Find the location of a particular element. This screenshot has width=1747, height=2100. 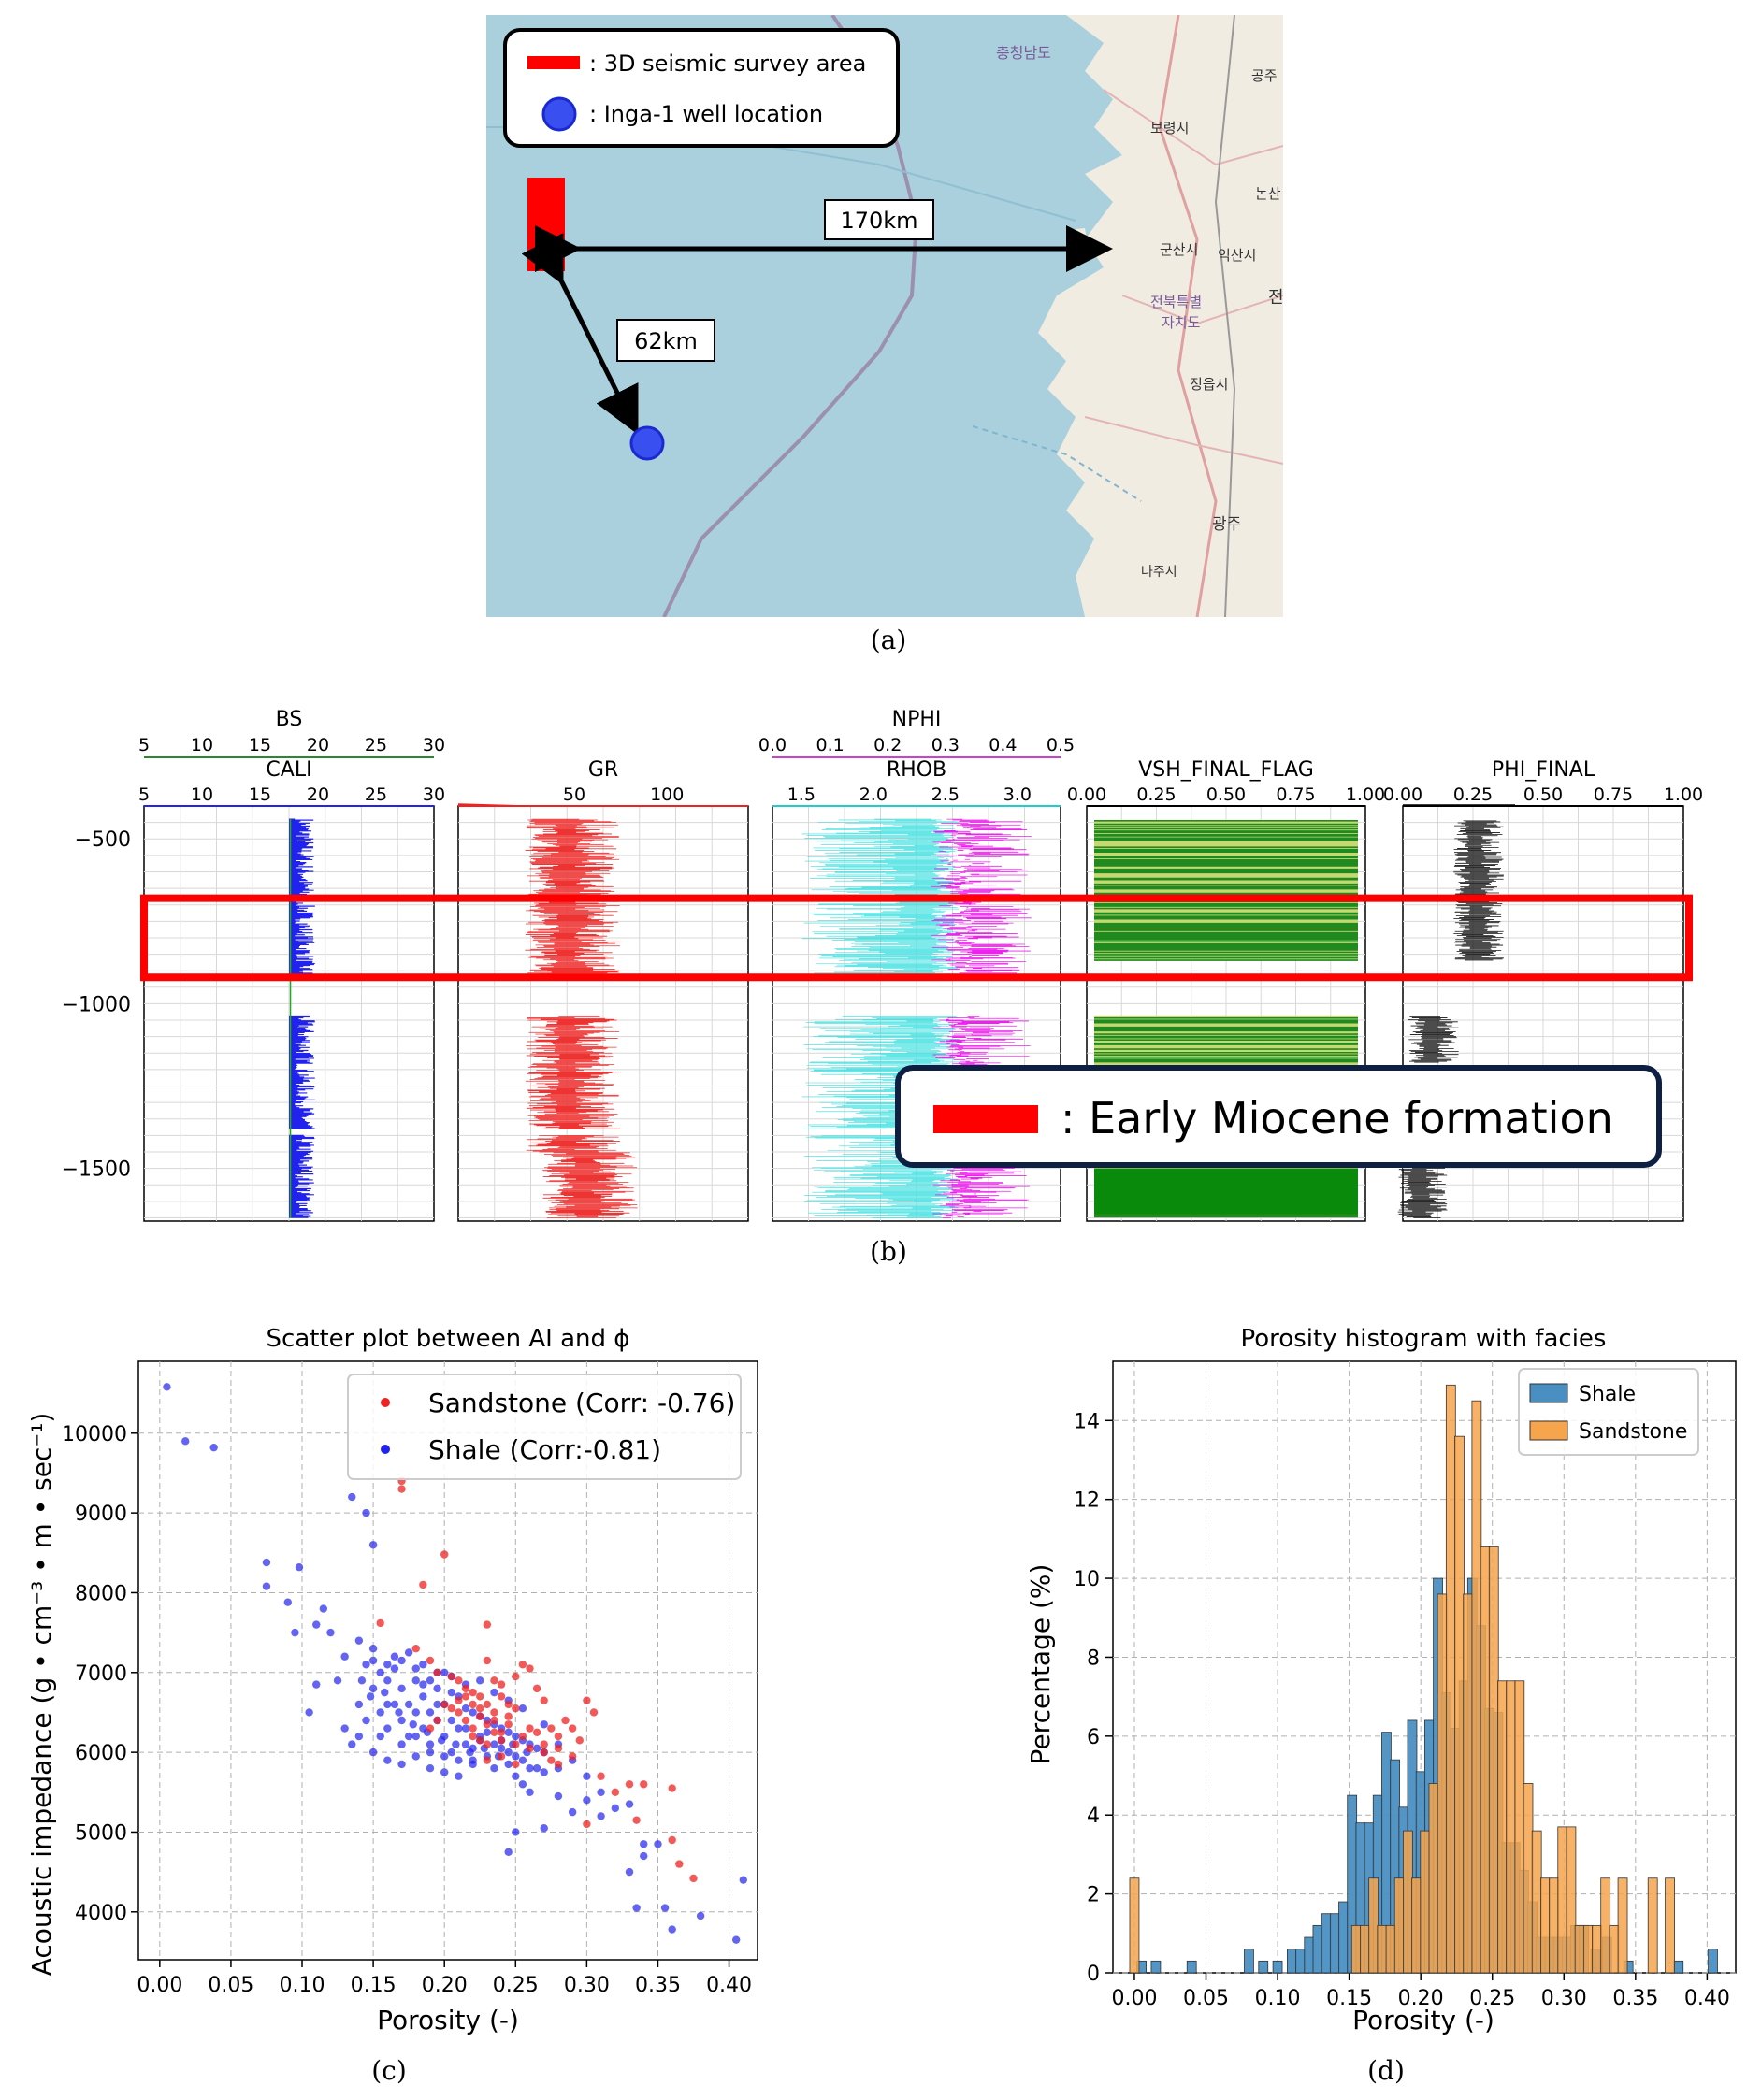

track-top-tick-label: 15 is located at coordinates (260, 745).